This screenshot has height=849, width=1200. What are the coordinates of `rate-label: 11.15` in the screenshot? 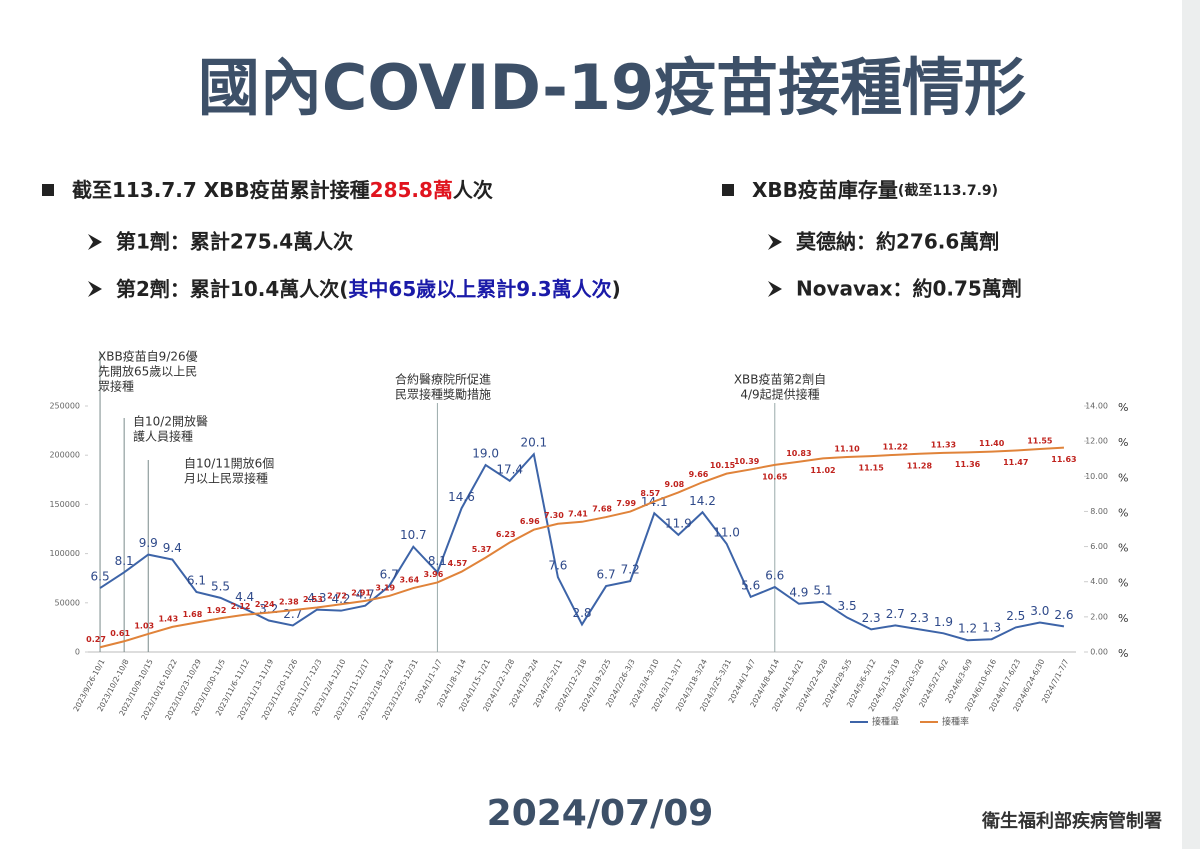 It's located at (872, 468).